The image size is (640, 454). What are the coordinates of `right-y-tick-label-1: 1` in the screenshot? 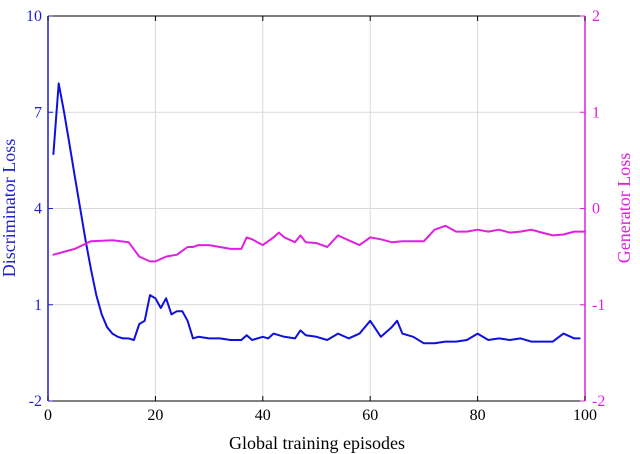 It's located at (596, 112).